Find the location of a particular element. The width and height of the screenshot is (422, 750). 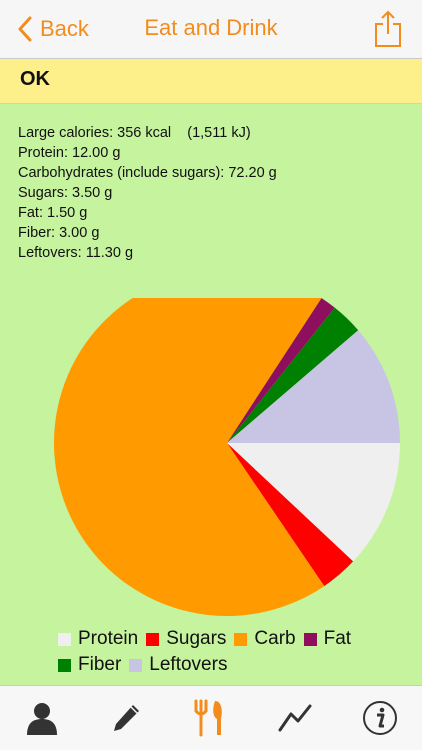

pencil-icon is located at coordinates (126, 718).